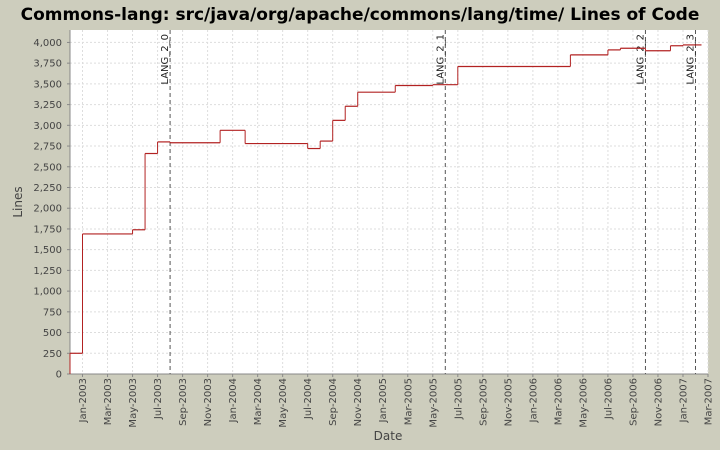  What do you see at coordinates (308, 399) in the screenshot?
I see `x-tick-label: Jul-2004` at bounding box center [308, 399].